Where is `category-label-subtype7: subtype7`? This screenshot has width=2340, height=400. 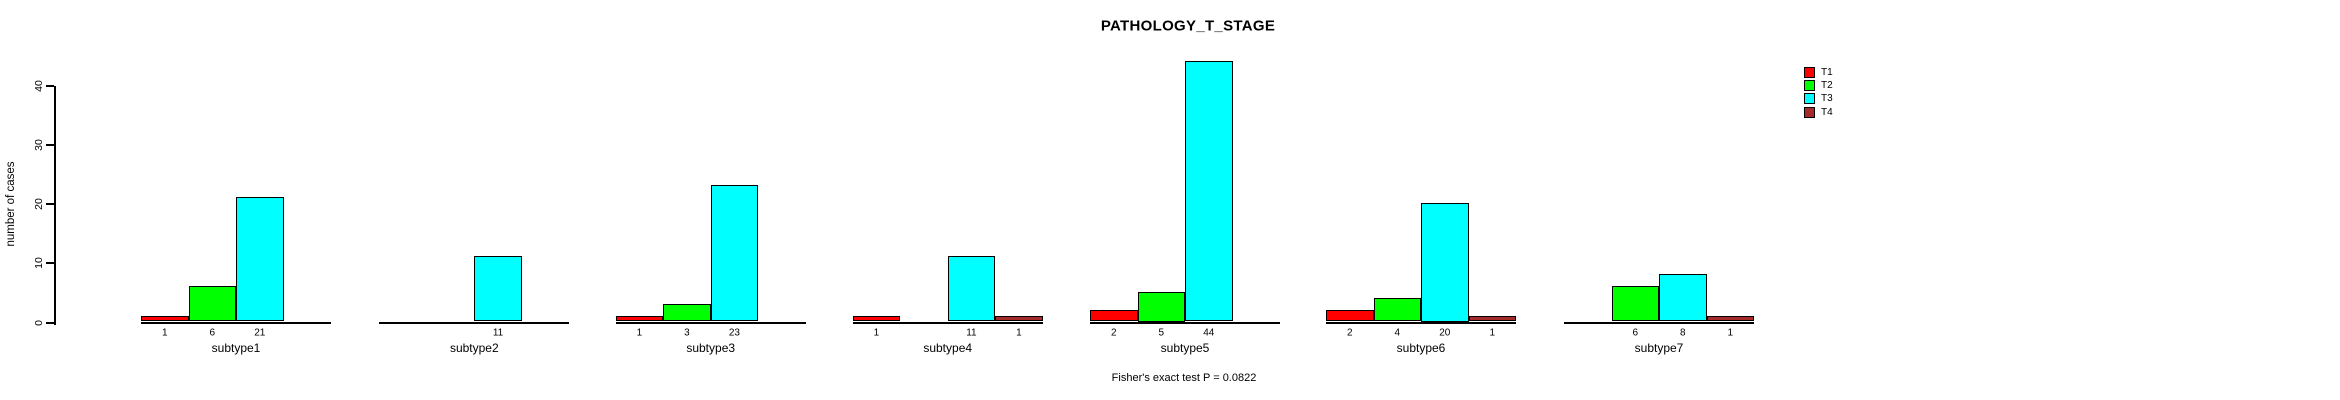 category-label-subtype7: subtype7 is located at coordinates (1659, 348).